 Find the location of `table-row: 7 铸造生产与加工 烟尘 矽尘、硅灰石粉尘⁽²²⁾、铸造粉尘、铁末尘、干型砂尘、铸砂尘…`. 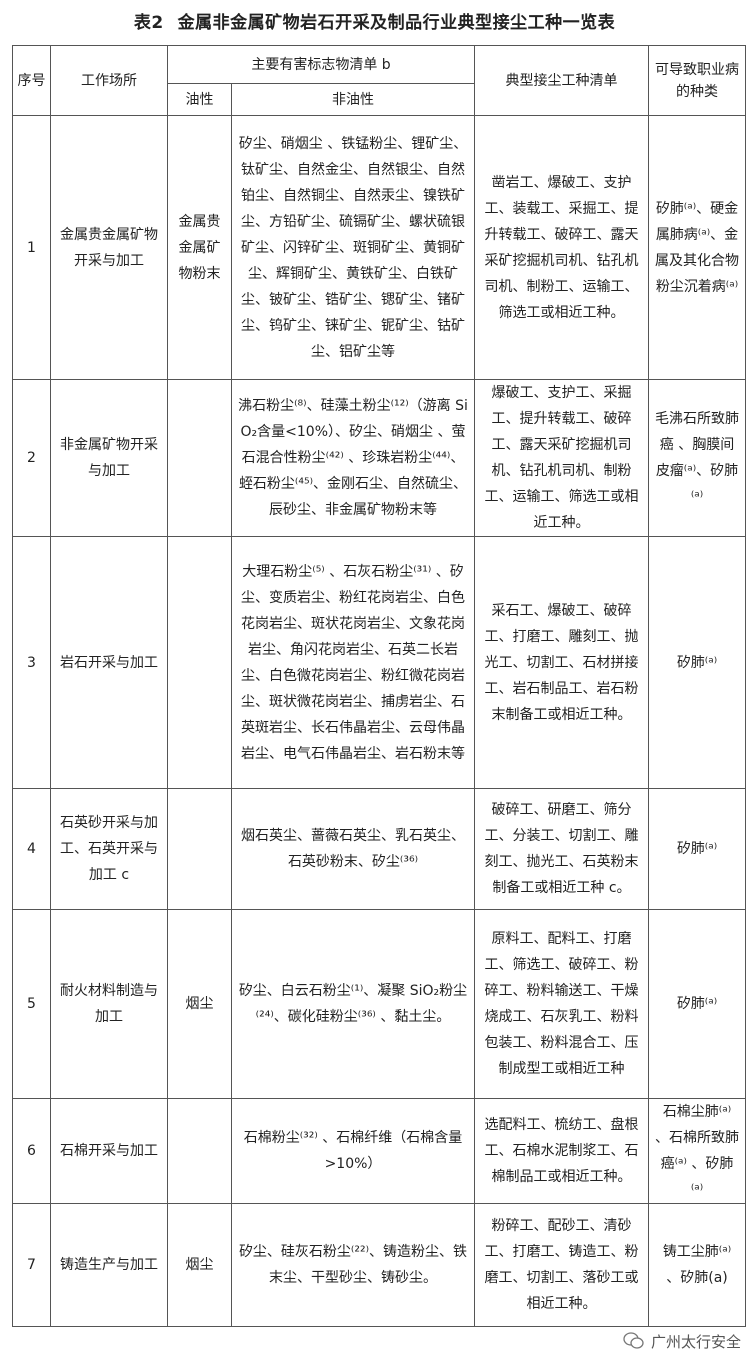

table-row: 7 铸造生产与加工 烟尘 矽尘、硅灰石粉尘⁽²²⁾、铸造粉尘、铁末尘、干型砂尘、铸砂尘… is located at coordinates (379, 1265).